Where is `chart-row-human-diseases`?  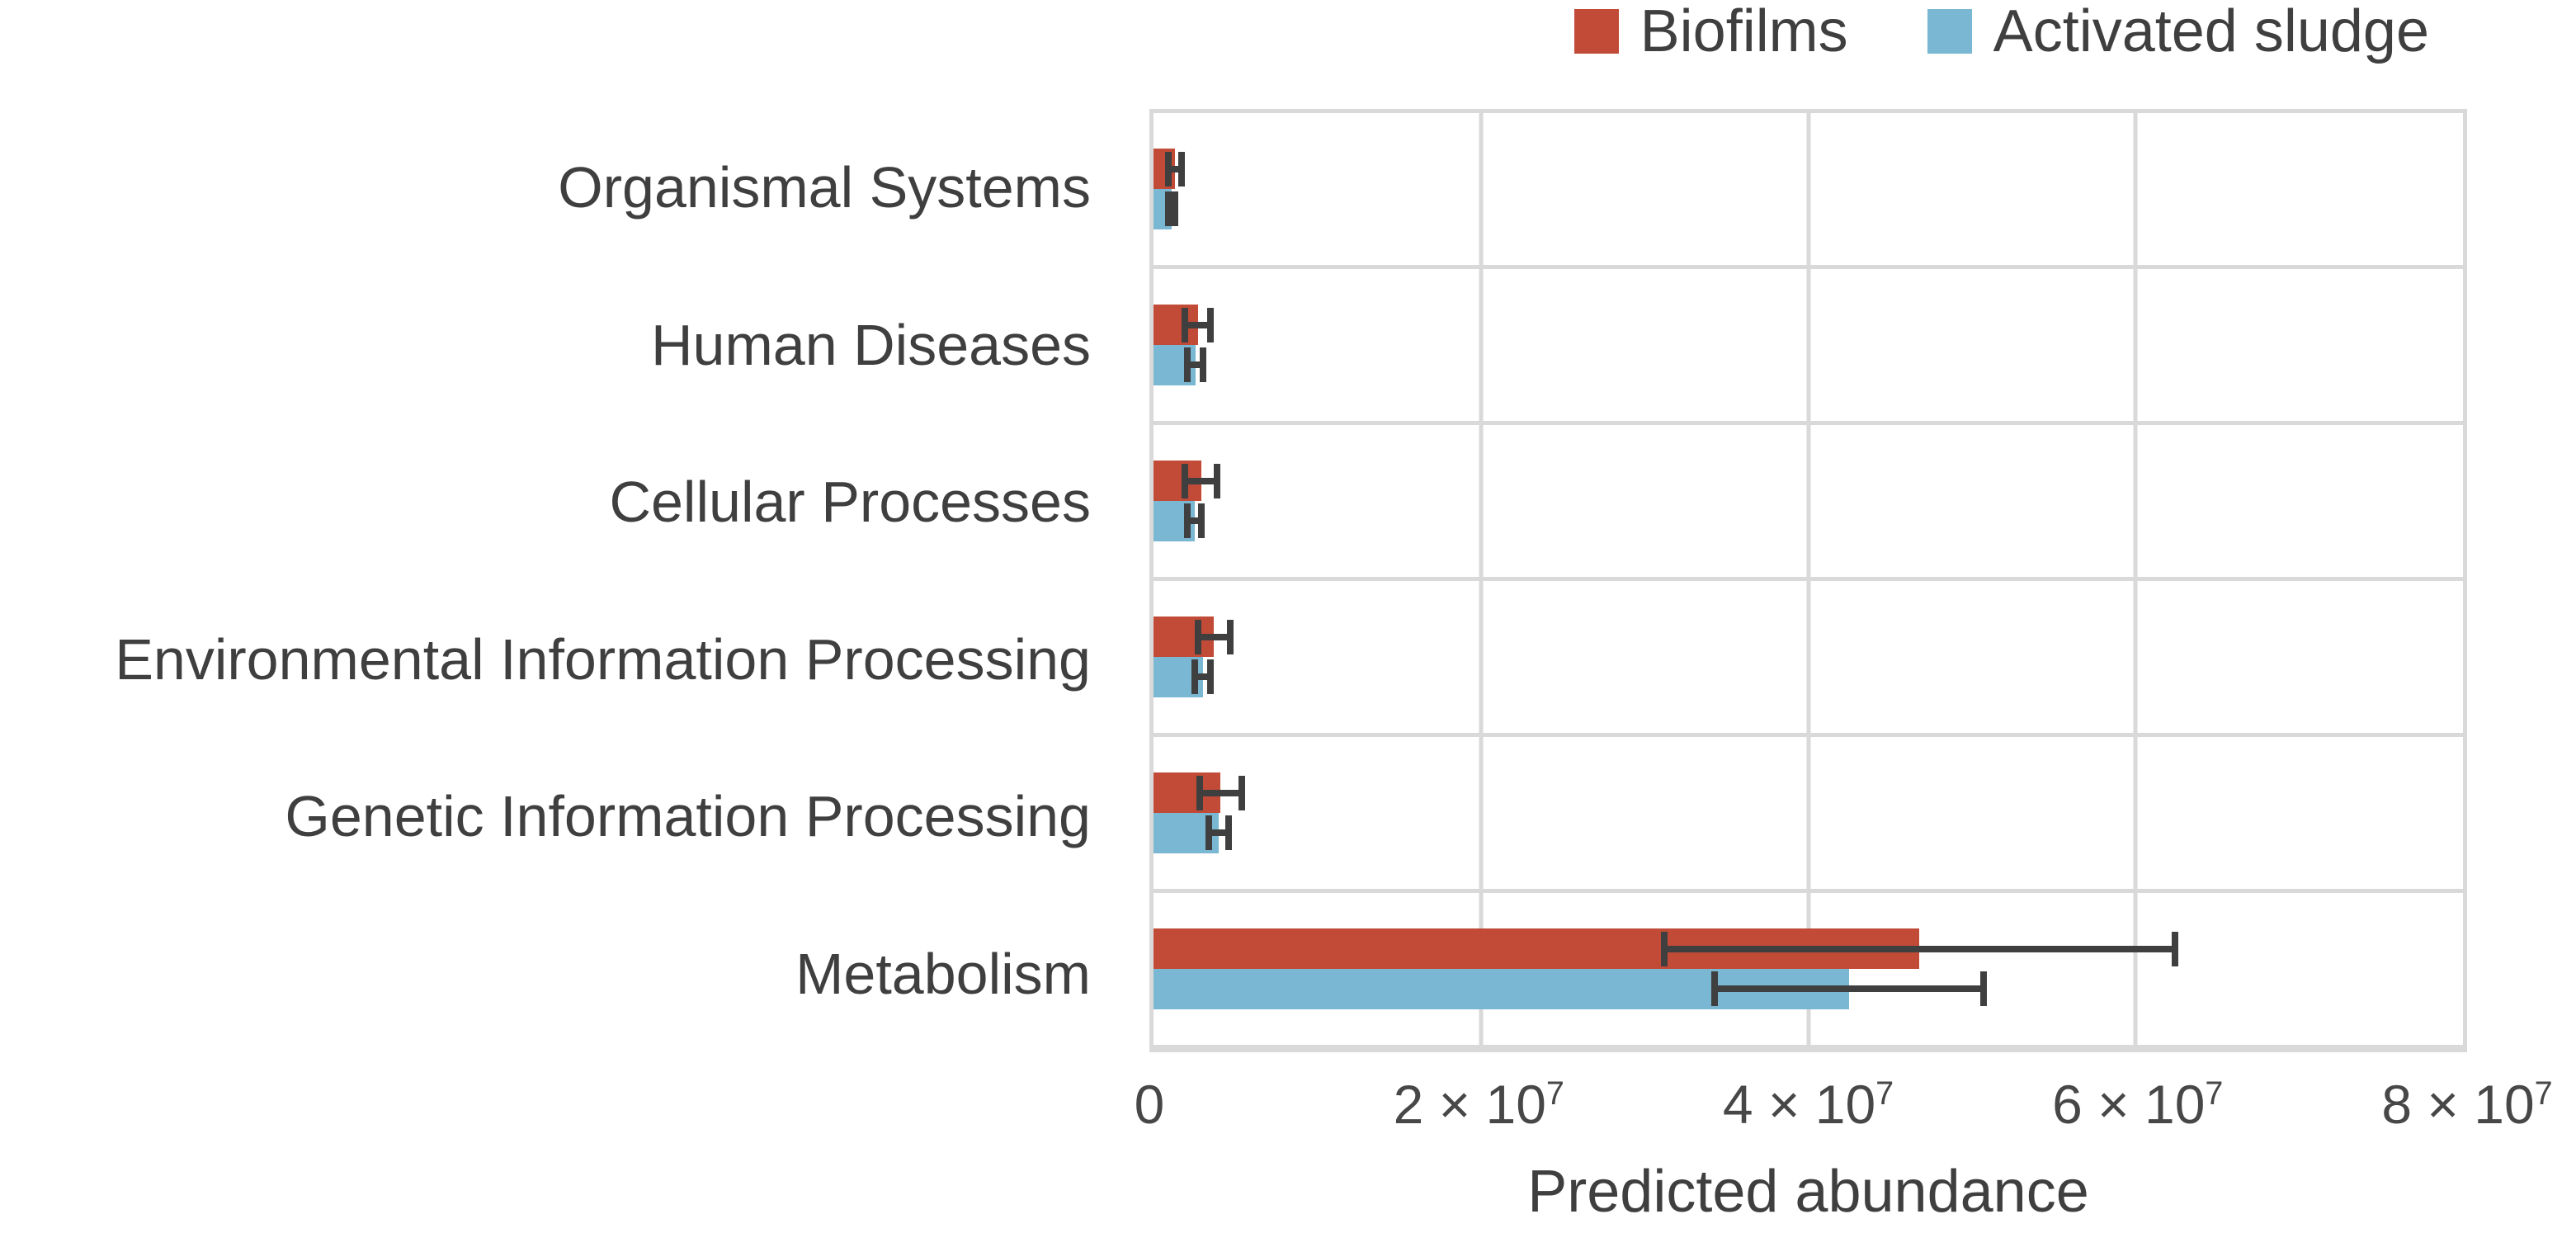
chart-row-human-diseases is located at coordinates (1809, 347).